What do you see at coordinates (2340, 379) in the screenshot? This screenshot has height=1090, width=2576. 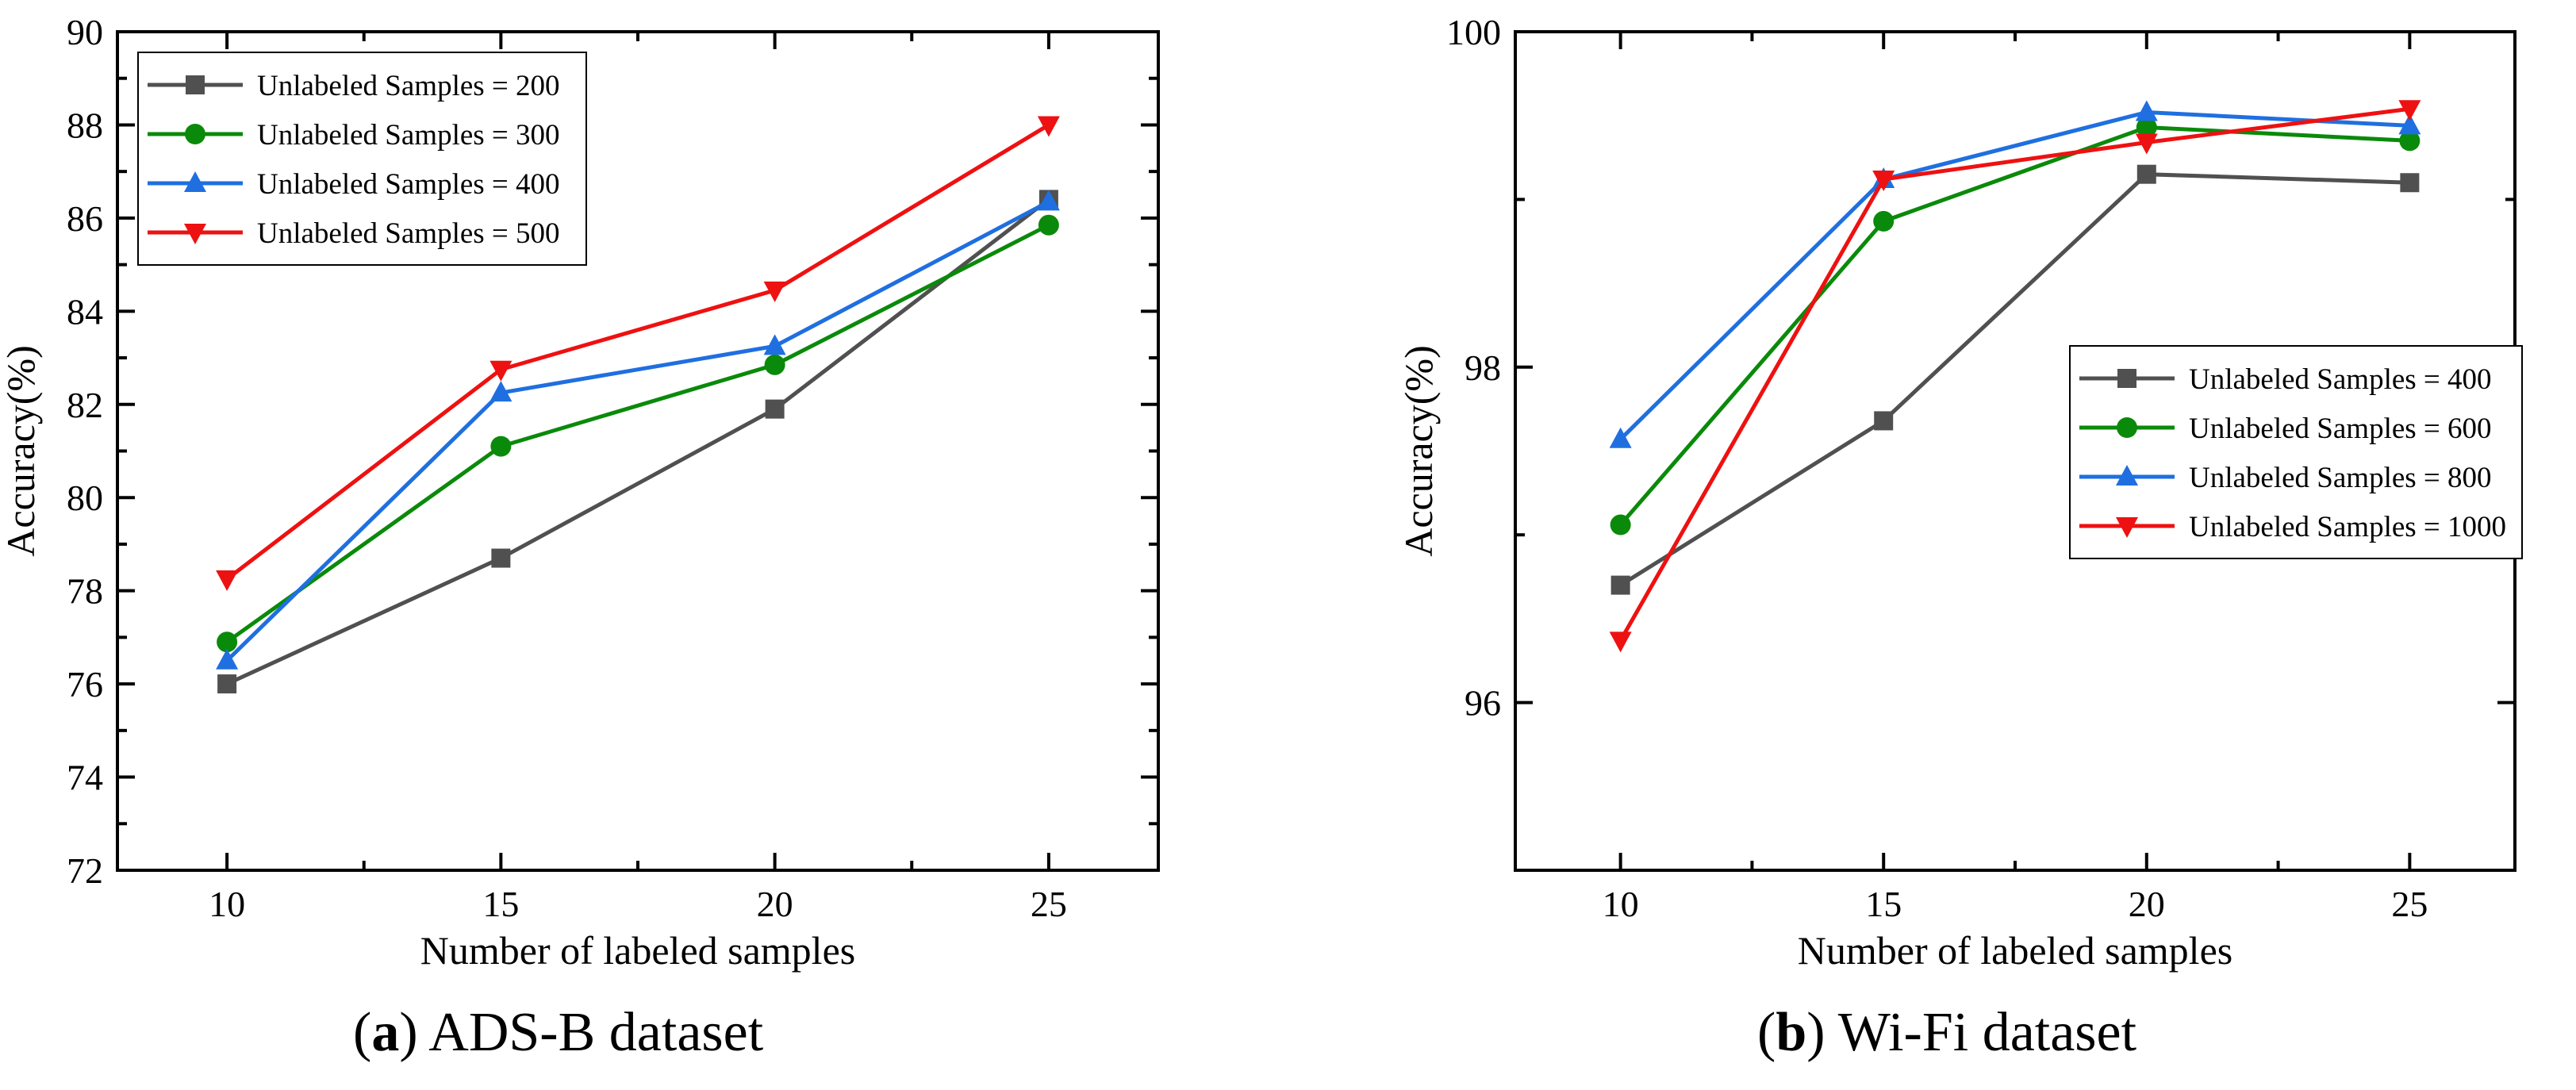 I see `legend-label-0: Unlabeled Samples = 400` at bounding box center [2340, 379].